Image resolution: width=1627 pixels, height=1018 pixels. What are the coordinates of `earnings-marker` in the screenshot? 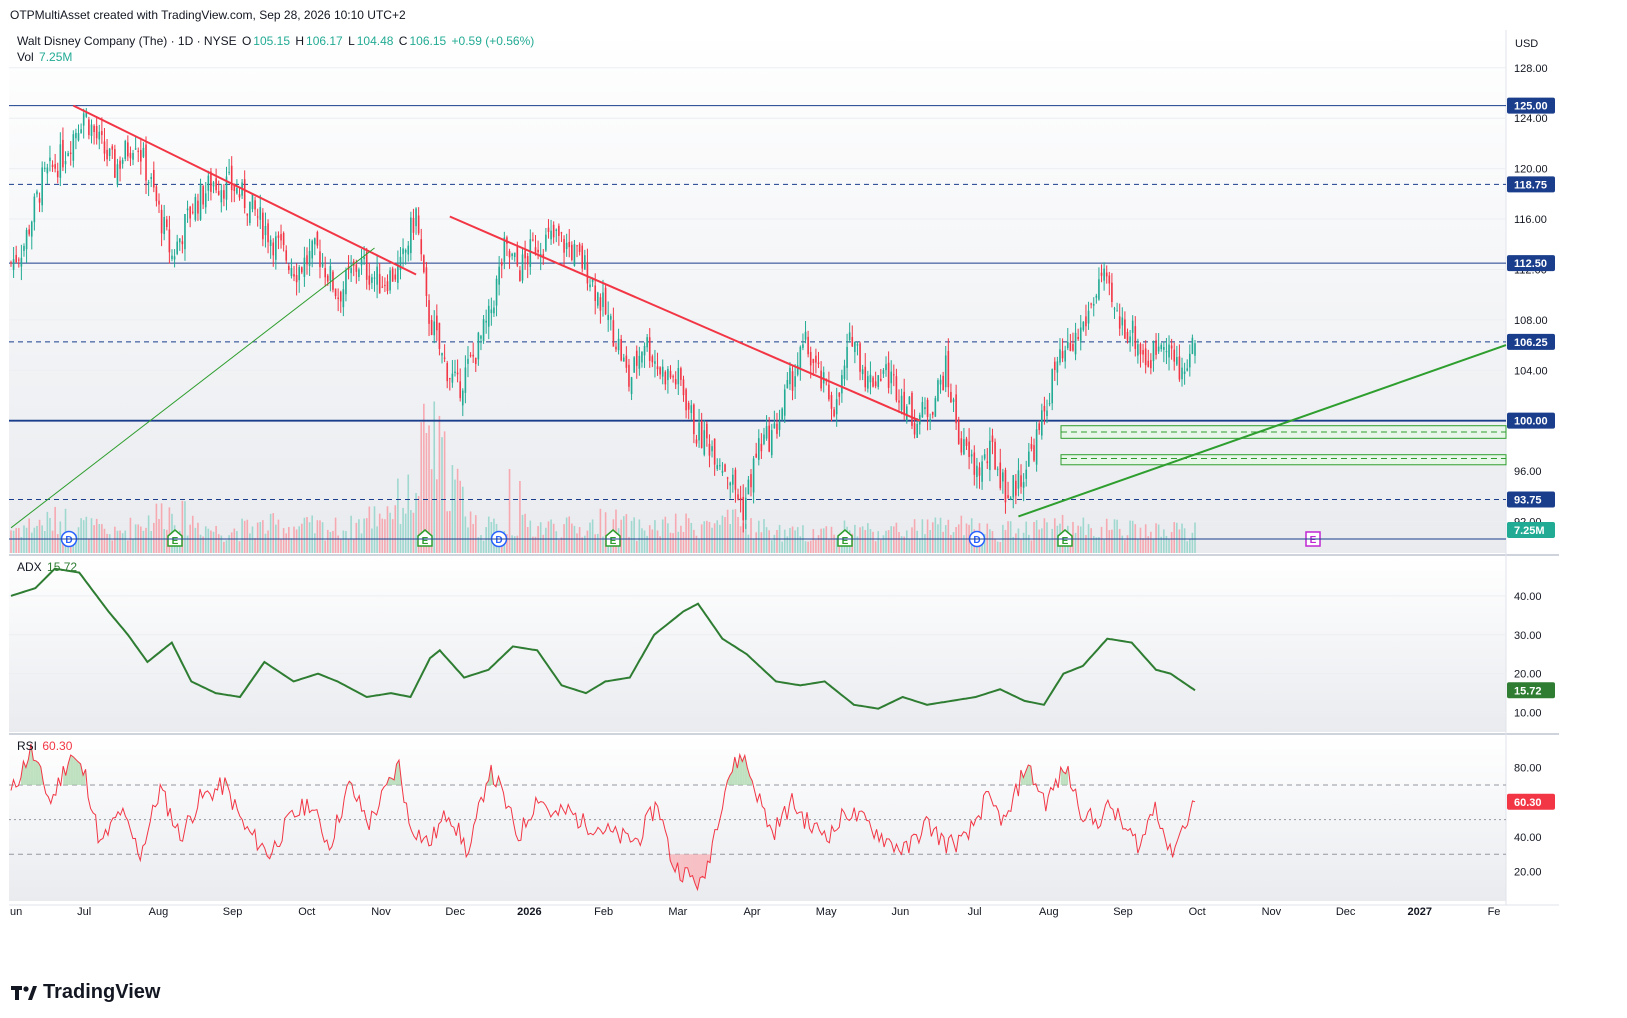 It's located at (175, 538).